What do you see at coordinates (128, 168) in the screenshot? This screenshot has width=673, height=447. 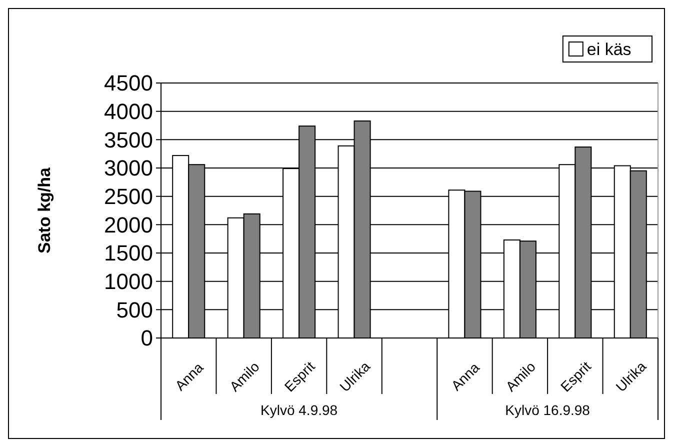 I see `y-tick-label: 3000` at bounding box center [128, 168].